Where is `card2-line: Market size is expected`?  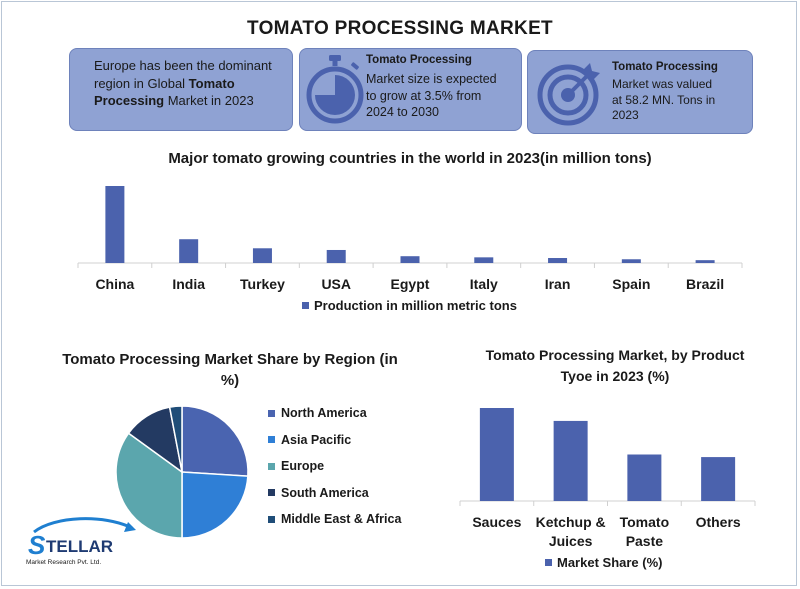 card2-line: Market size is expected is located at coordinates (431, 79).